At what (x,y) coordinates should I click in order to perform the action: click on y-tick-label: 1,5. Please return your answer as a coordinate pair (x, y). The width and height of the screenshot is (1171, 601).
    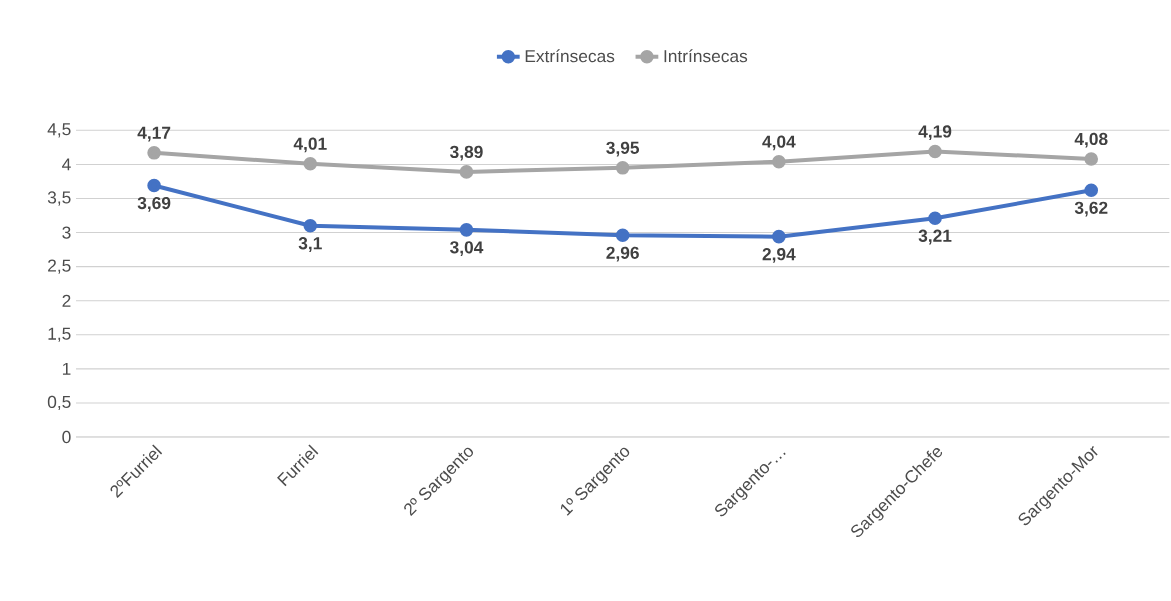
    Looking at the image, I should click on (59, 334).